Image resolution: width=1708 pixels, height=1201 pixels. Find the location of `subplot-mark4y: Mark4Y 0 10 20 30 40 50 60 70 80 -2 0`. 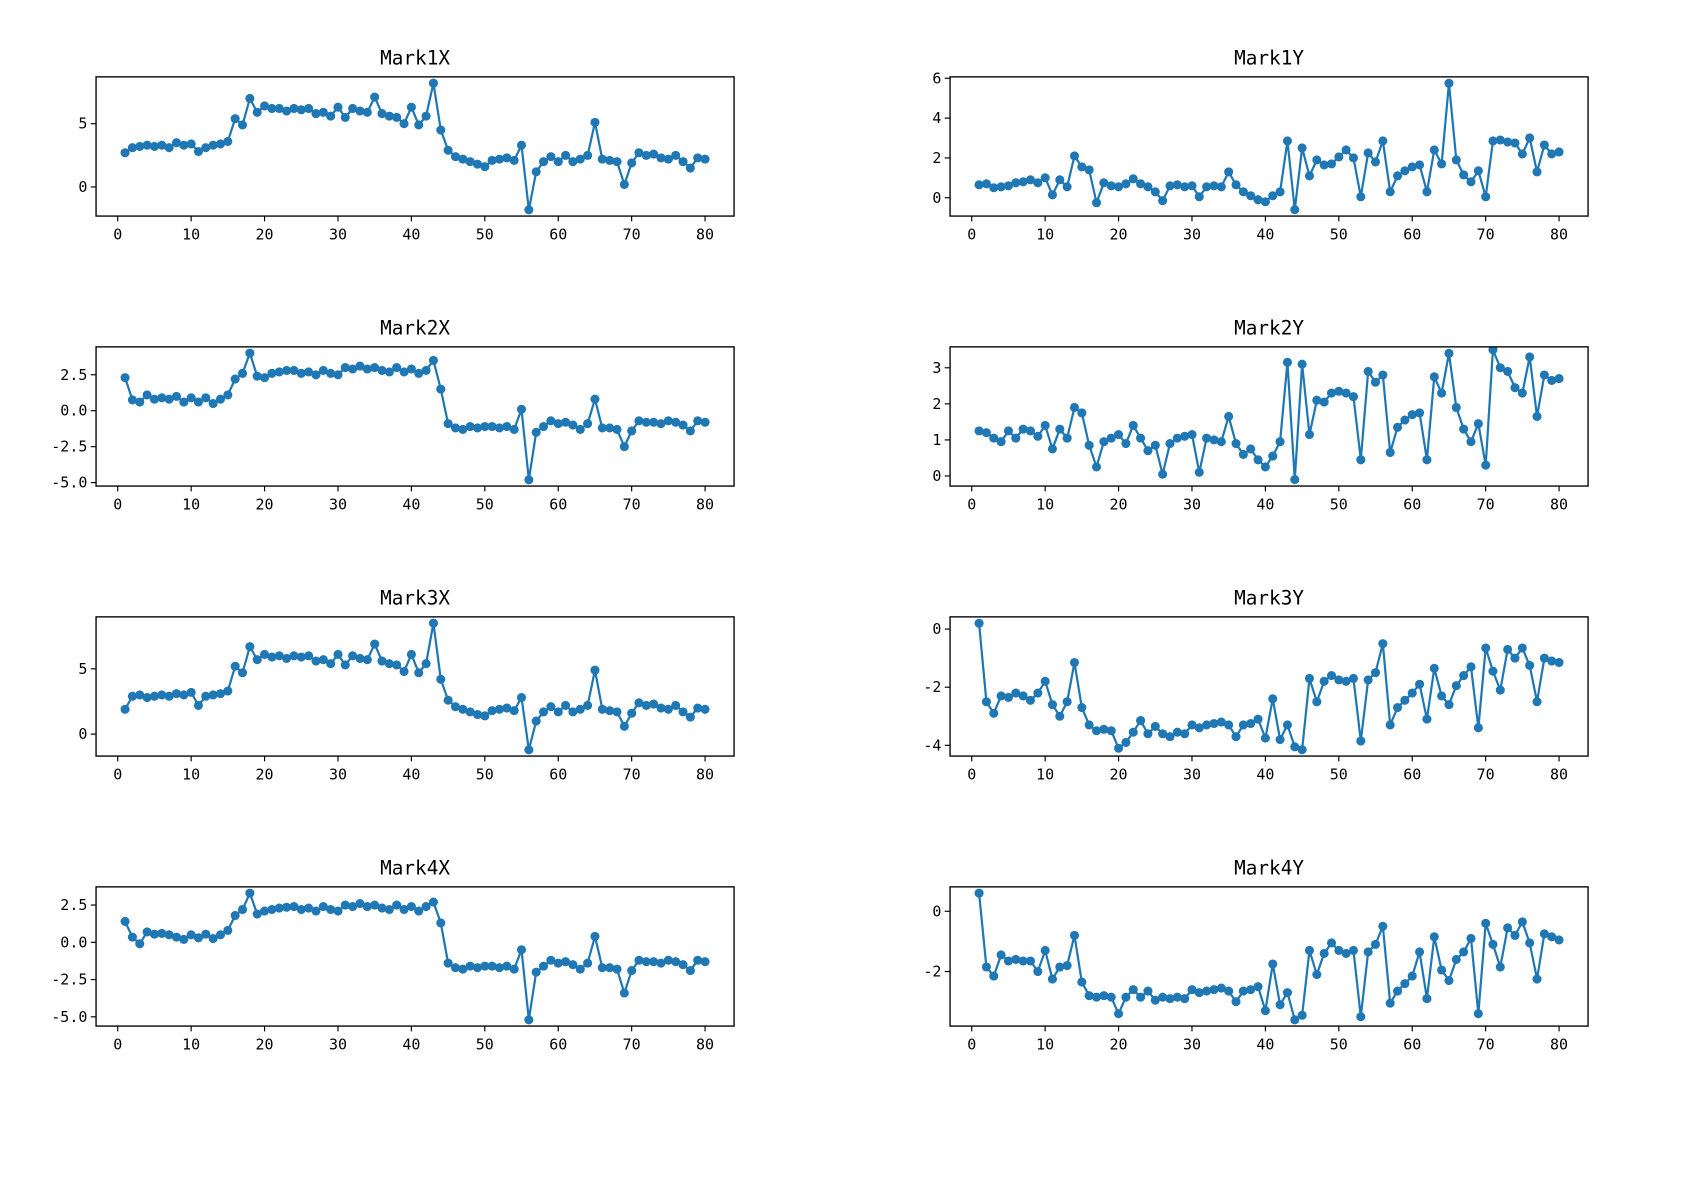

subplot-mark4y: Mark4Y 0 10 20 30 40 50 60 70 80 -2 0 is located at coordinates (1281, 959).